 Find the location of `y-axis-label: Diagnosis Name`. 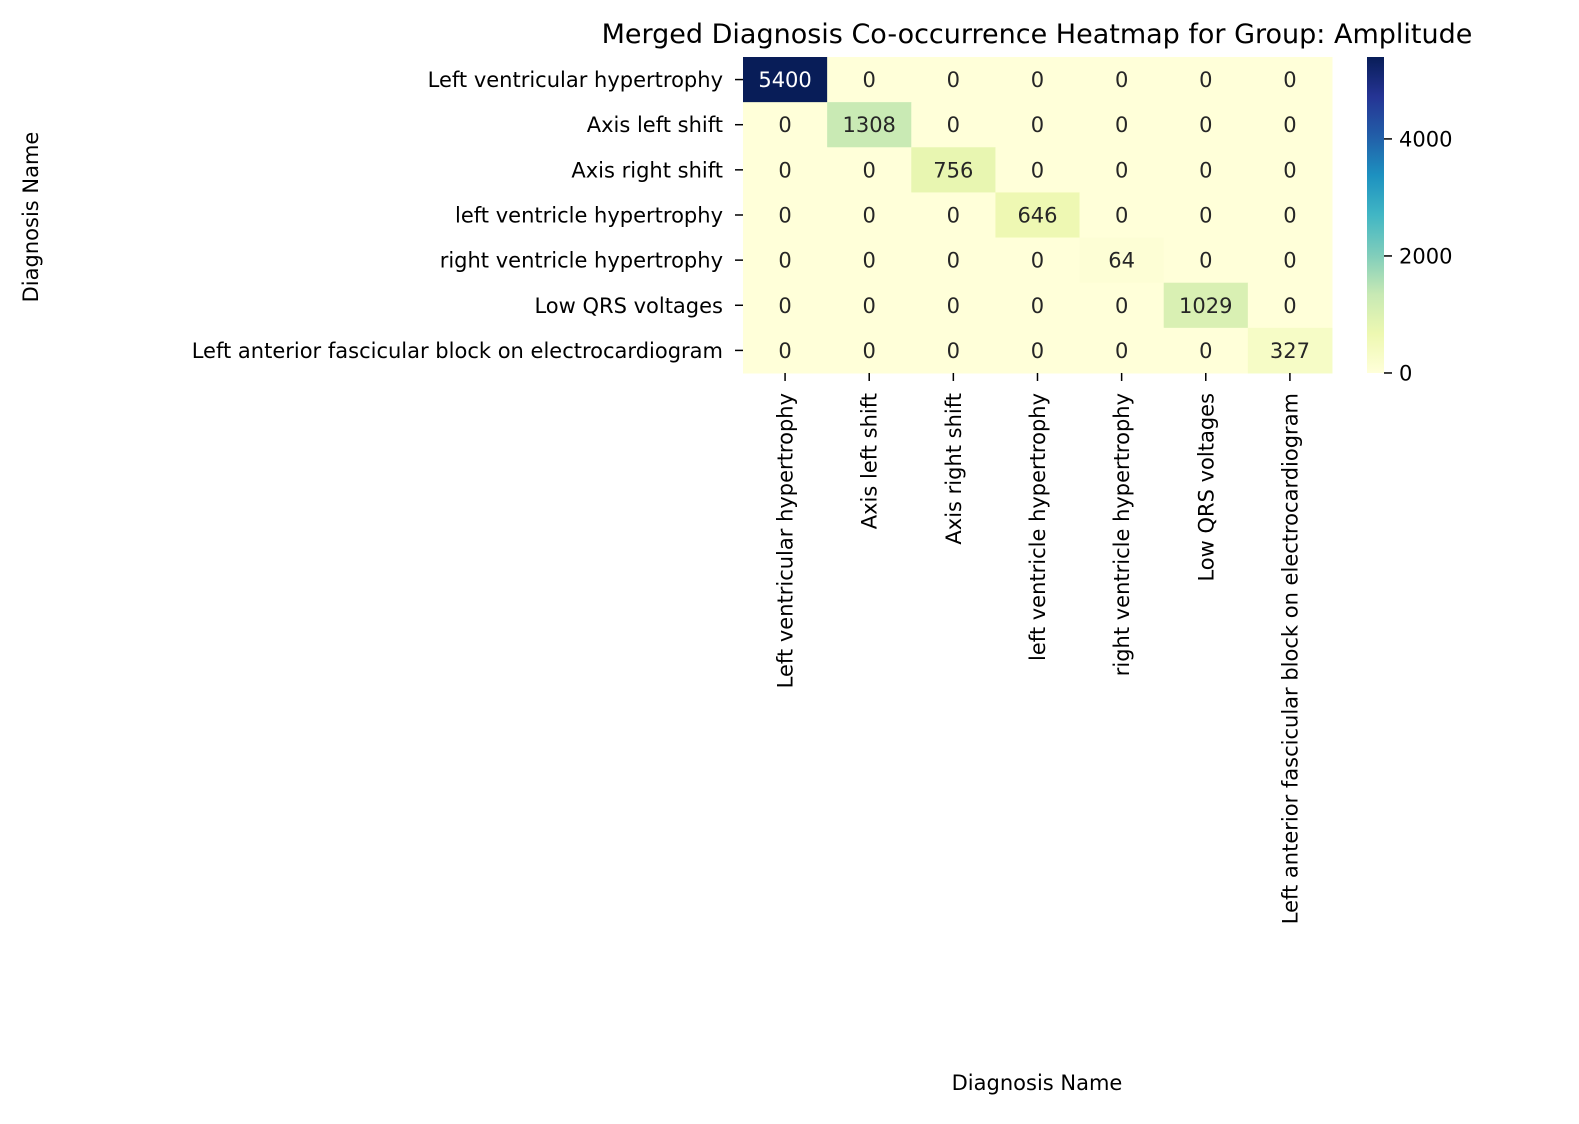

y-axis-label: Diagnosis Name is located at coordinates (31, 217).